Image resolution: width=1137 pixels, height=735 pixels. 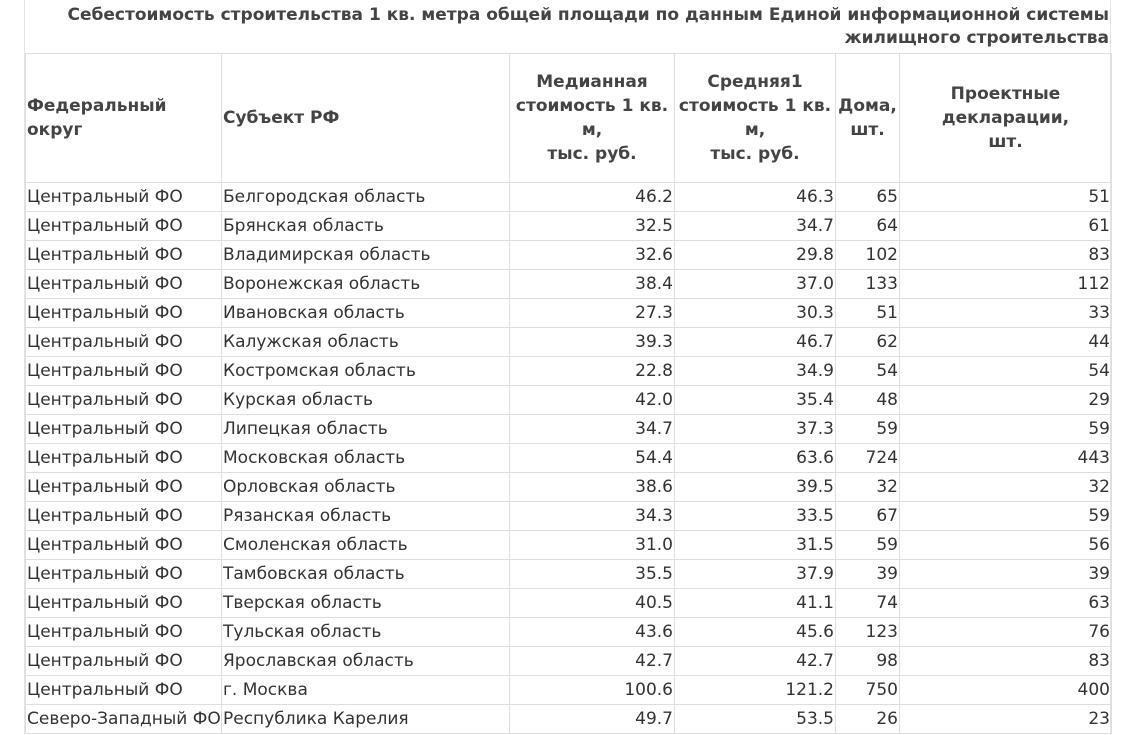 What do you see at coordinates (755, 661) in the screenshot?
I see `cell-average: 42.7` at bounding box center [755, 661].